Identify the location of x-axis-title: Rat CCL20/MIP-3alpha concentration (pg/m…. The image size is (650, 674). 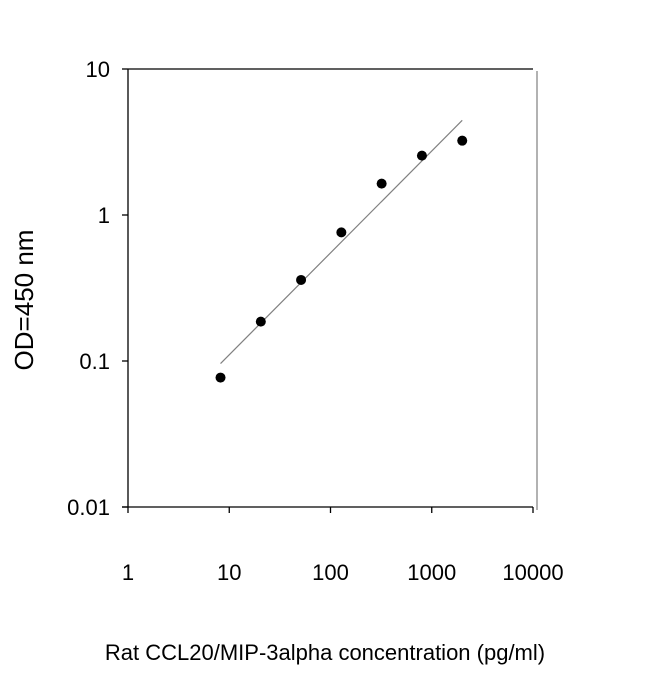
(325, 652).